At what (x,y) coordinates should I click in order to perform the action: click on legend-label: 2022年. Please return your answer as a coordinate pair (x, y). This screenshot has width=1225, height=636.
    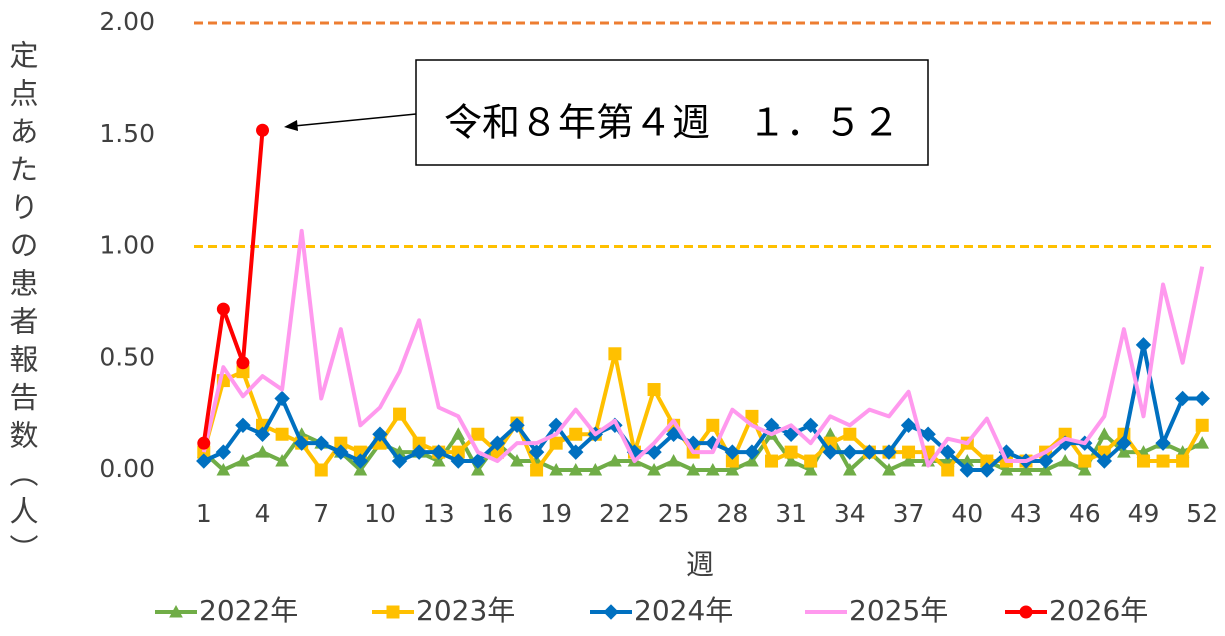
    Looking at the image, I should click on (248, 610).